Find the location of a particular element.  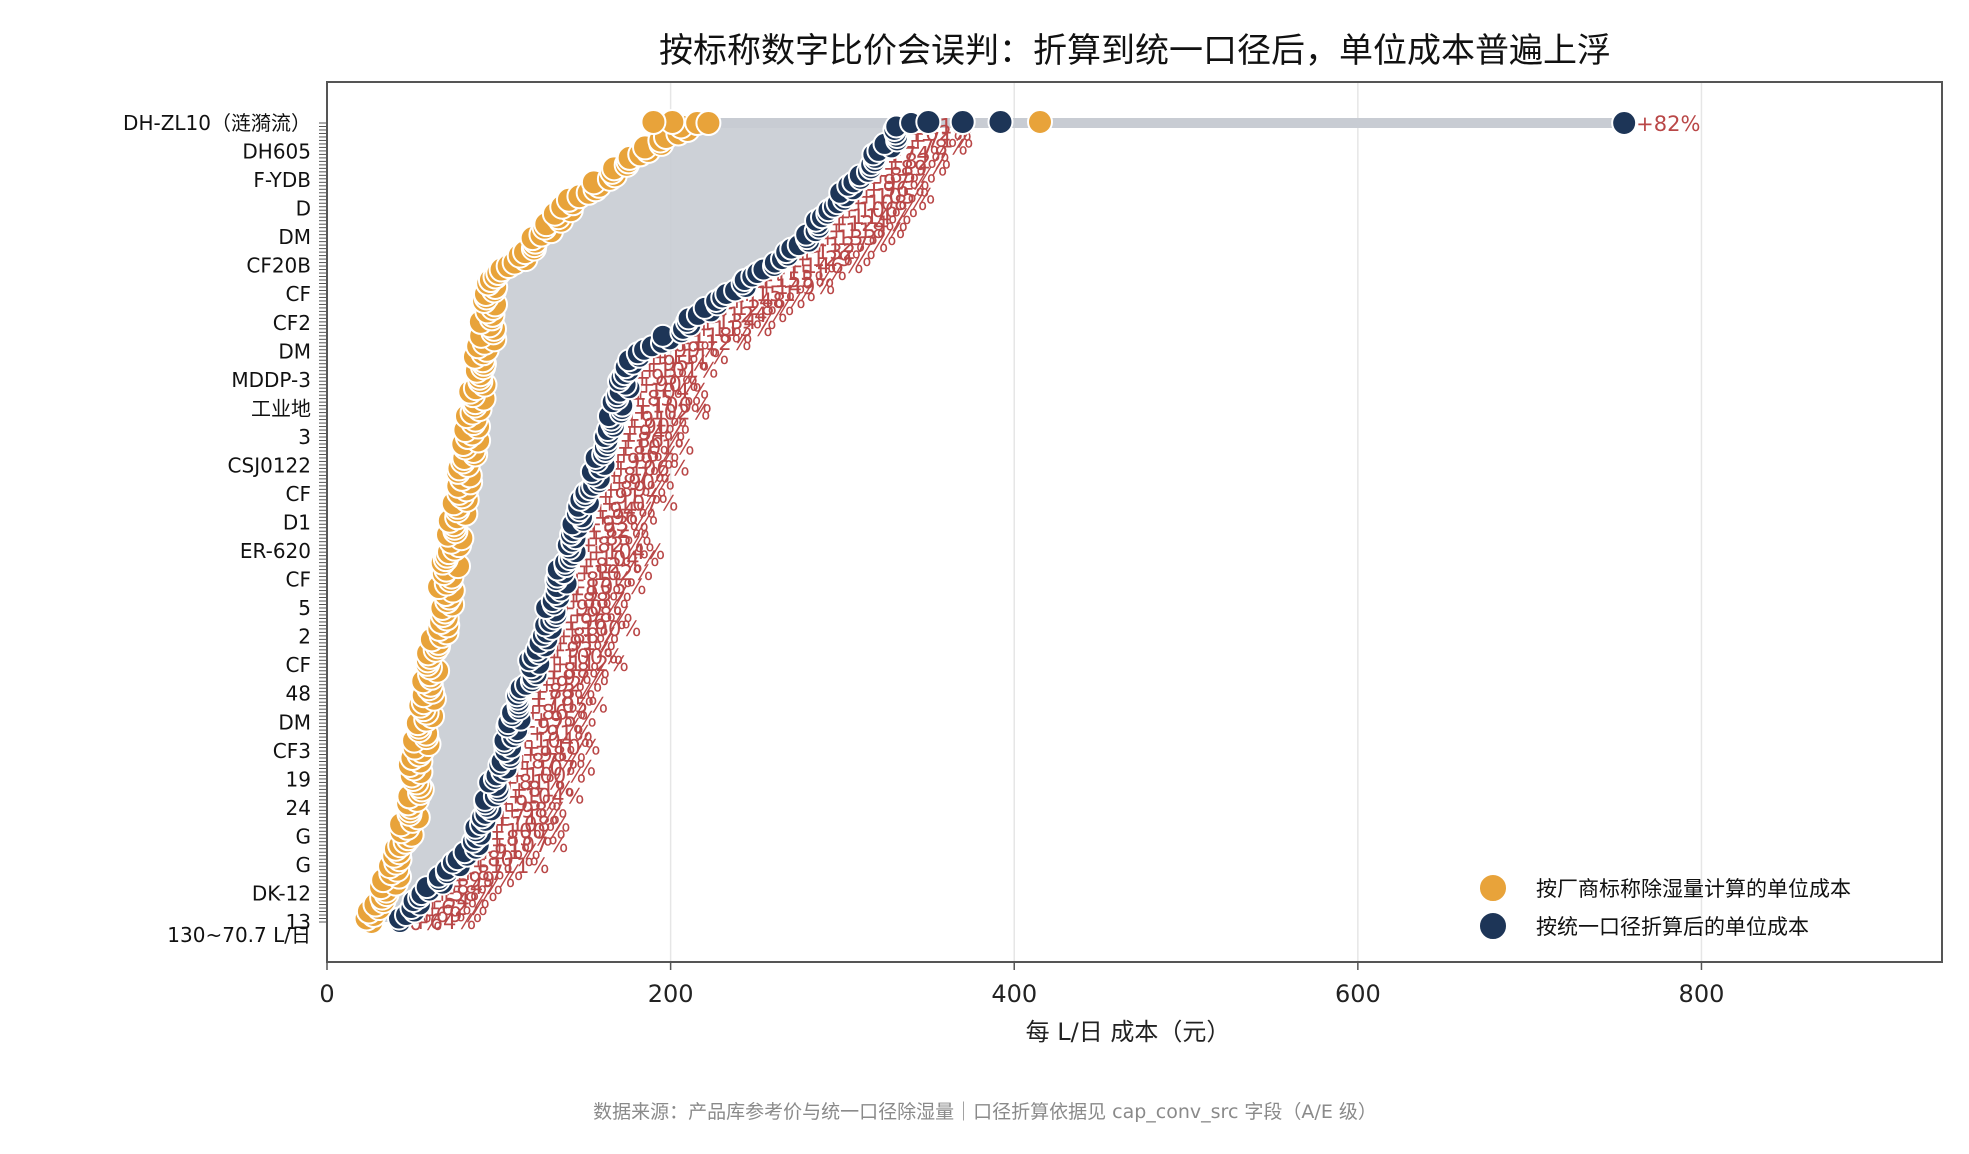

pct-label: +97% is located at coordinates (577, 678).